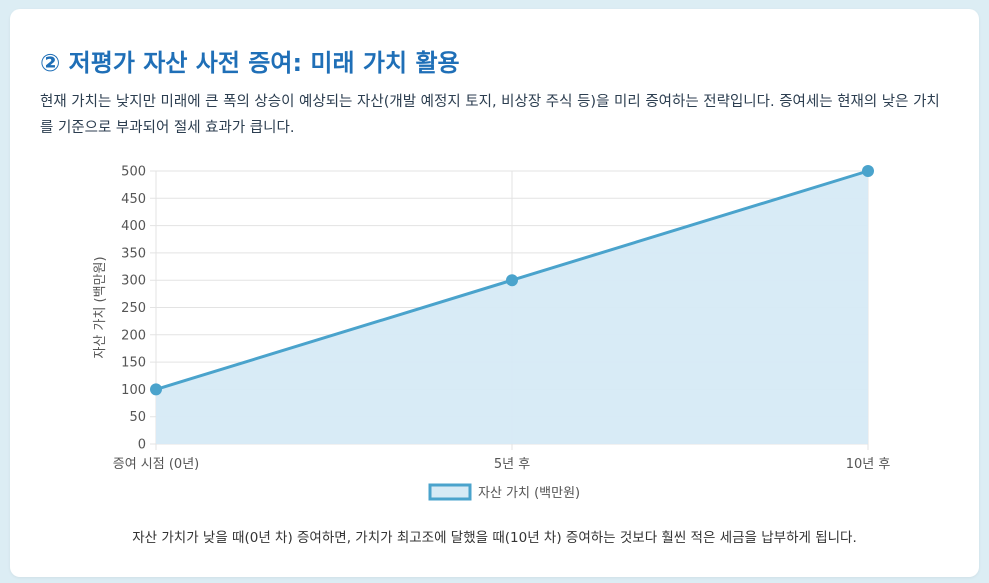  Describe the element at coordinates (450, 492) in the screenshot. I see `legend-swatch` at that location.